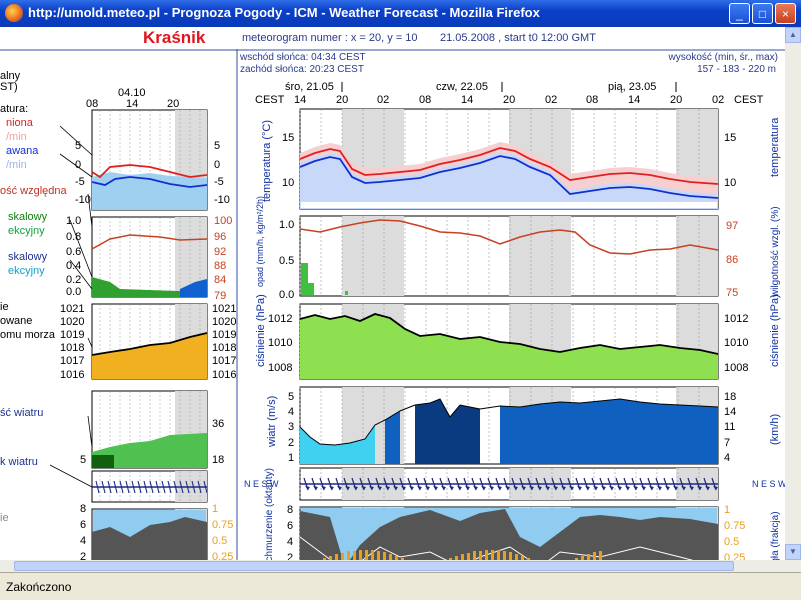 This screenshot has width=801, height=600. I want to click on left-cloud-tick: 4, so click(83, 541).